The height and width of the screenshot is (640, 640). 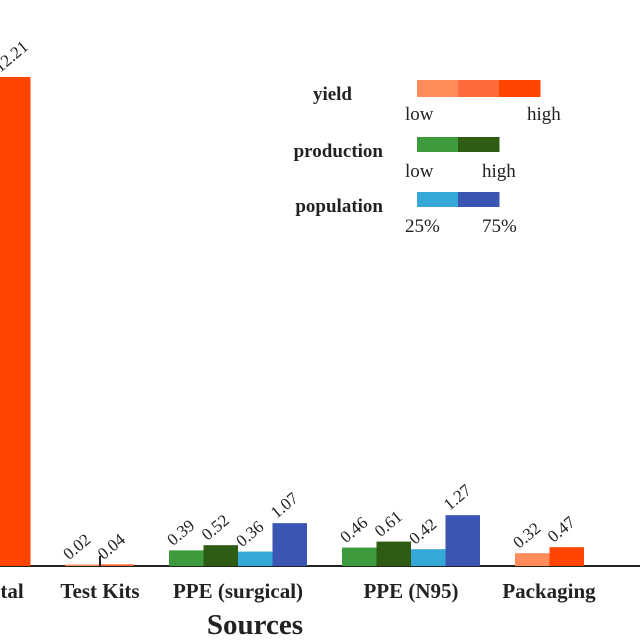 What do you see at coordinates (405, 159) in the screenshot?
I see `legend-entry-production: production low high` at bounding box center [405, 159].